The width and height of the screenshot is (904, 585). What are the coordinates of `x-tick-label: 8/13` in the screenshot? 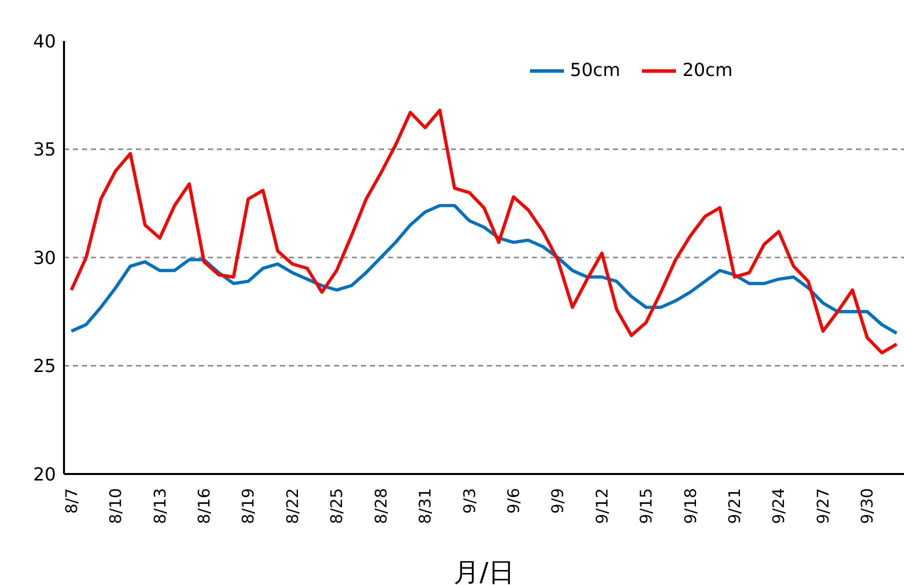 It's located at (160, 506).